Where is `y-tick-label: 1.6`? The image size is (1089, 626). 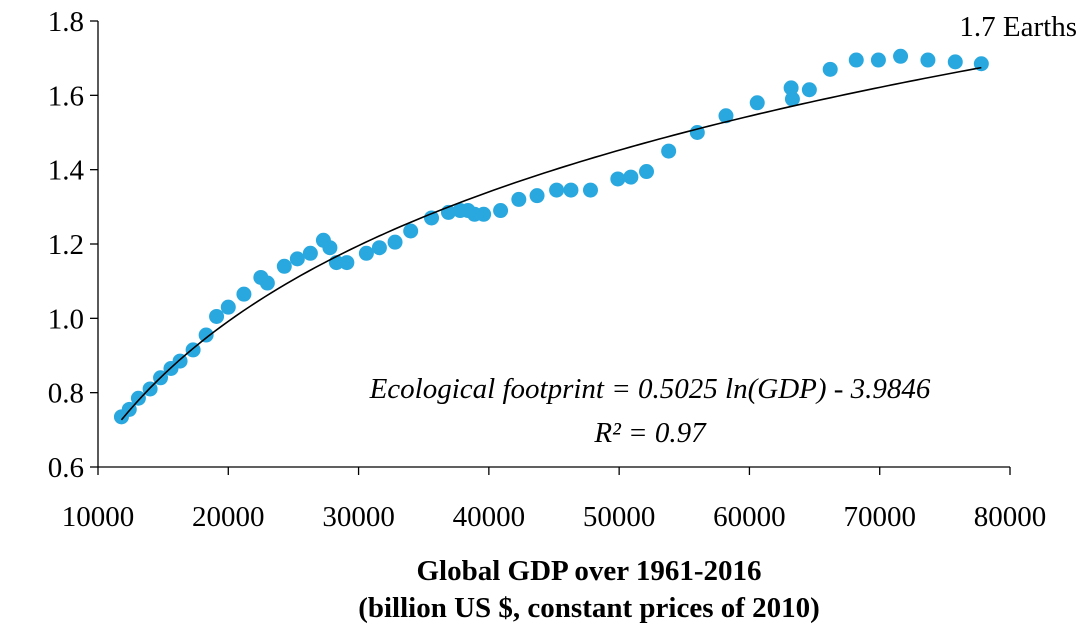
y-tick-label: 1.6 is located at coordinates (66, 96).